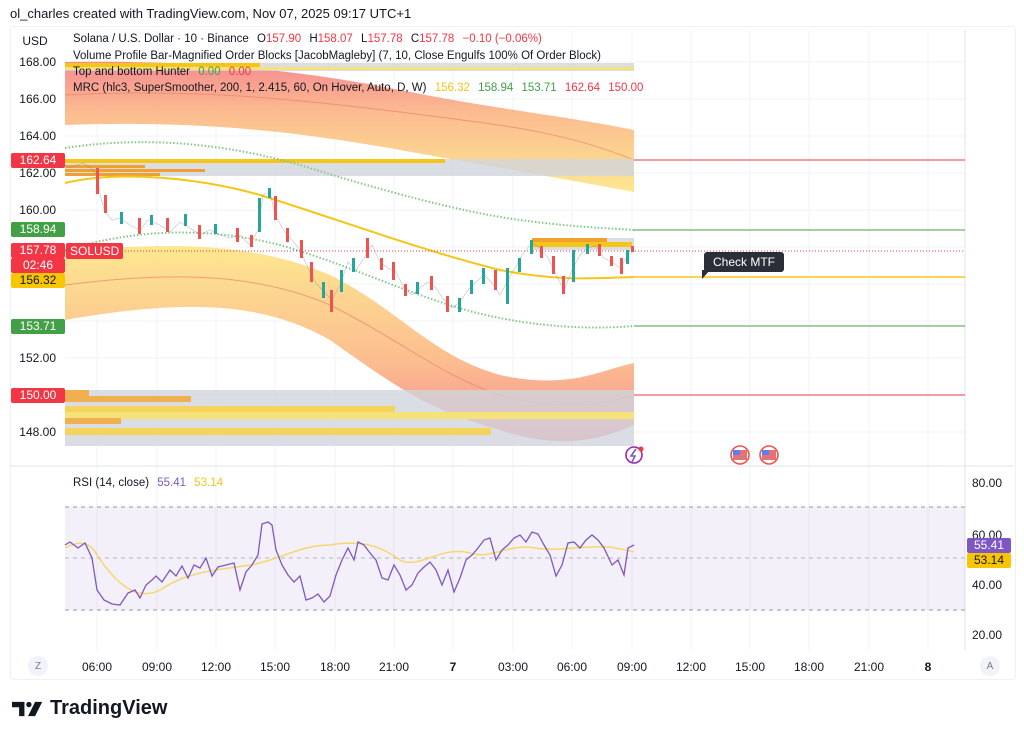 The height and width of the screenshot is (735, 1024). I want to click on brand-name: TradingView, so click(109, 708).